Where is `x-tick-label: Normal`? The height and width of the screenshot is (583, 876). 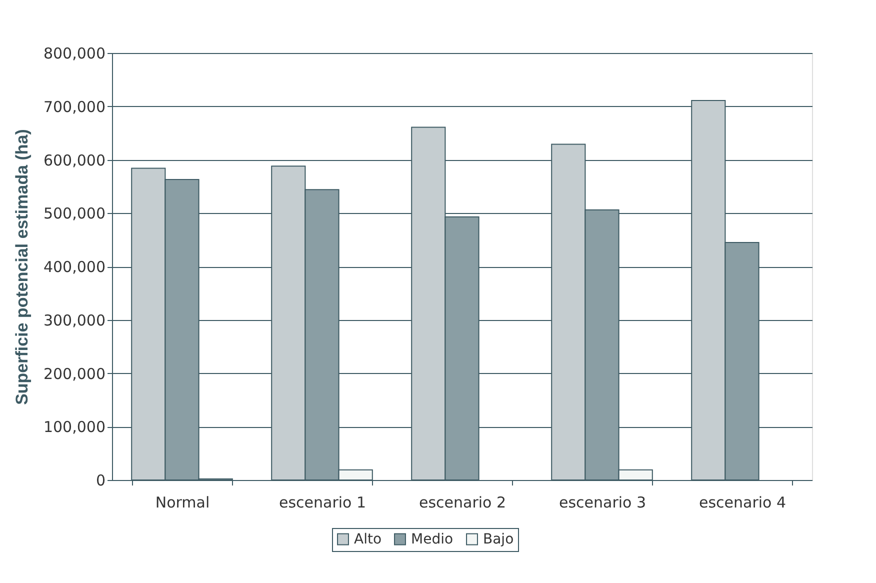 x-tick-label: Normal is located at coordinates (182, 503).